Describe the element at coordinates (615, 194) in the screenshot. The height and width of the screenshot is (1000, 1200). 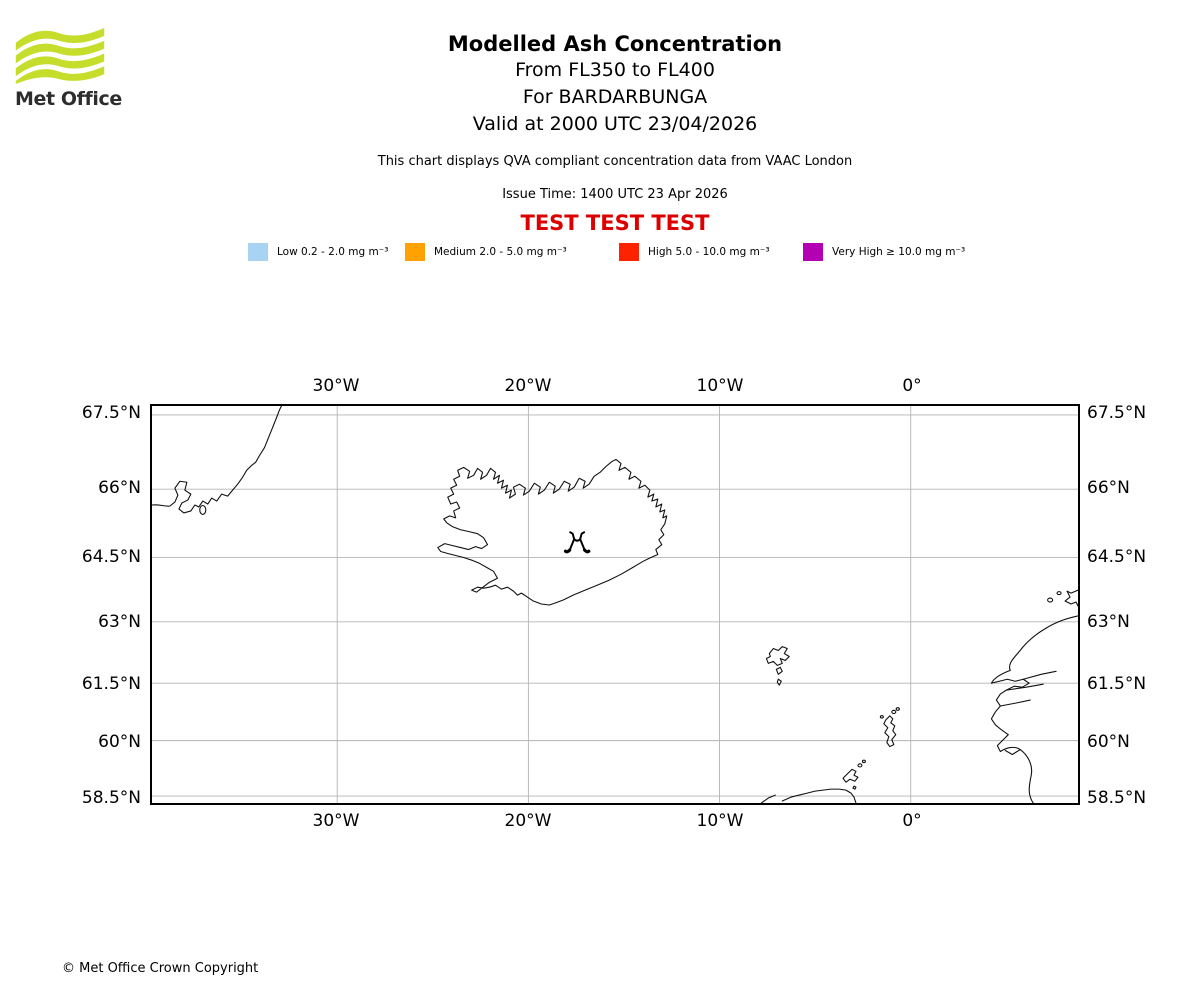
I see `issue-time: Issue Time: 1400 UTC 23 Apr 2026` at that location.